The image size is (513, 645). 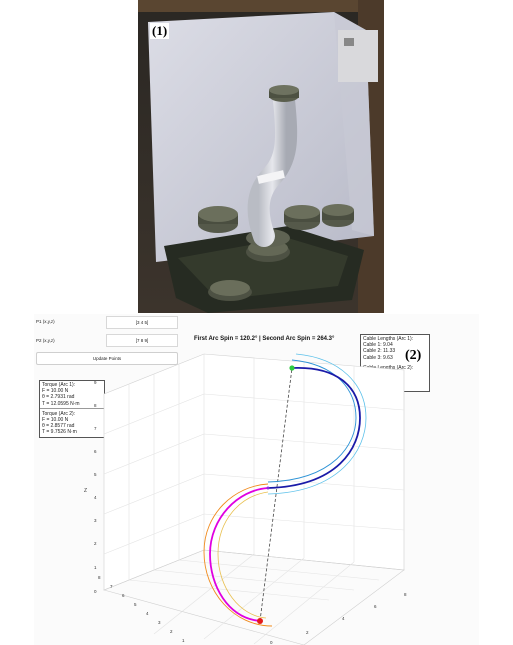 What do you see at coordinates (379, 351) in the screenshot?
I see `cable-arc1-cable2: Cable 2: 11.33` at bounding box center [379, 351].